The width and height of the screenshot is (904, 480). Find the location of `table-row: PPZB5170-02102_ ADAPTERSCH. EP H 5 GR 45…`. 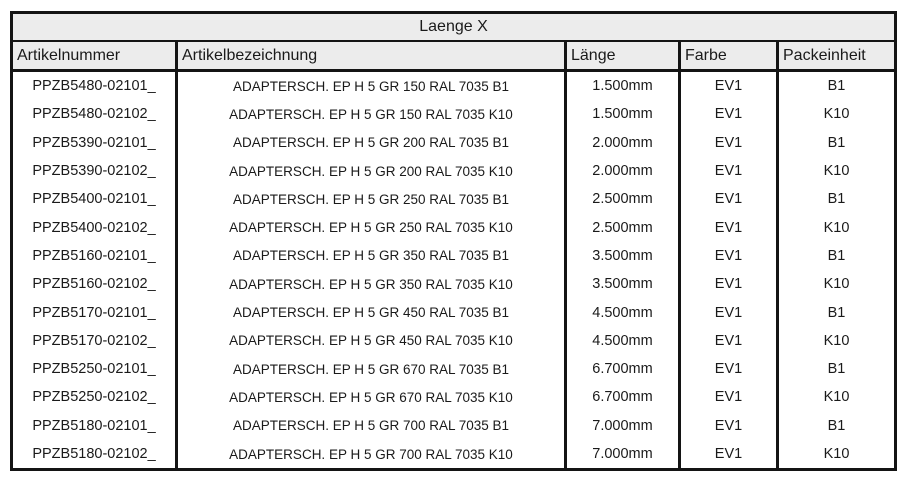

table-row: PPZB5170-02102_ ADAPTERSCH. EP H 5 GR 45… is located at coordinates (454, 340).